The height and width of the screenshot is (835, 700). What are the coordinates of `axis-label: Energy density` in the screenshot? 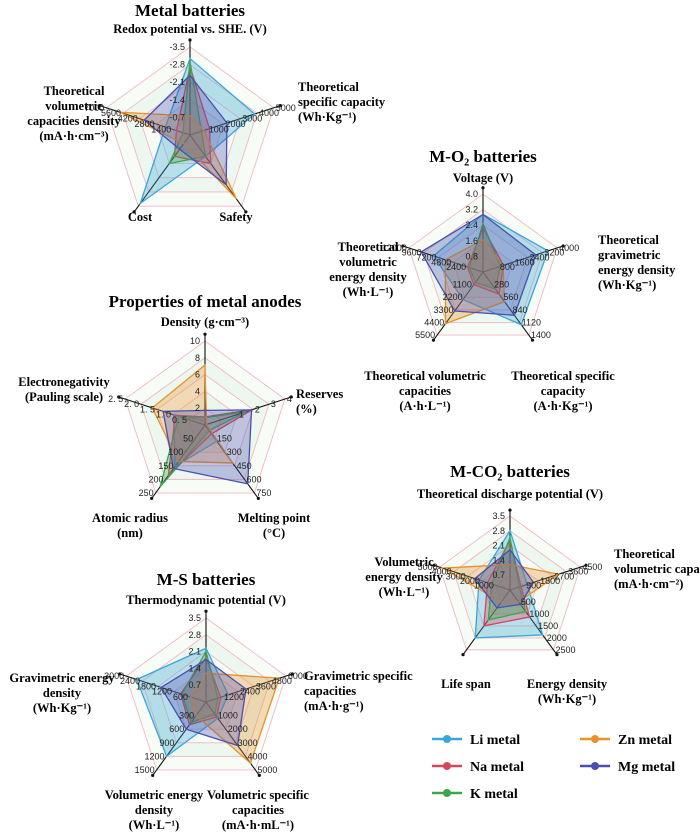 It's located at (567, 684).